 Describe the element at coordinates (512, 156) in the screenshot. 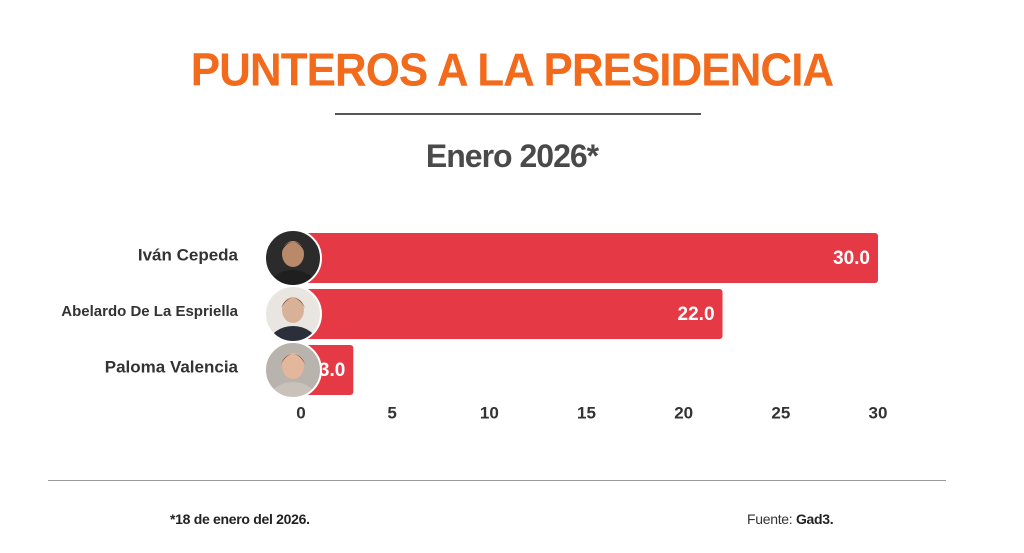

I see `chart-subtitle: Enero 2026*` at that location.